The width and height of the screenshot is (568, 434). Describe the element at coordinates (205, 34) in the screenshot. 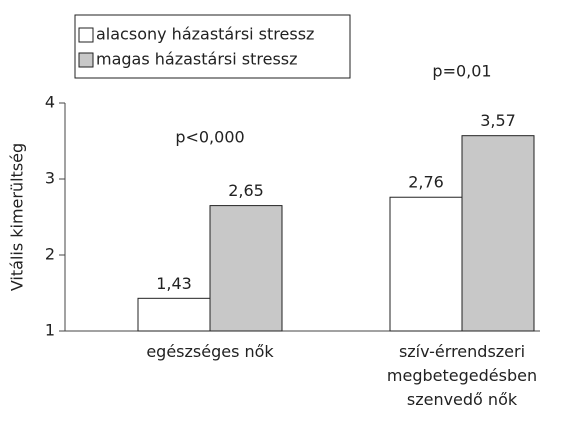

I see `legend-label: alacsony házastársi stressz` at that location.